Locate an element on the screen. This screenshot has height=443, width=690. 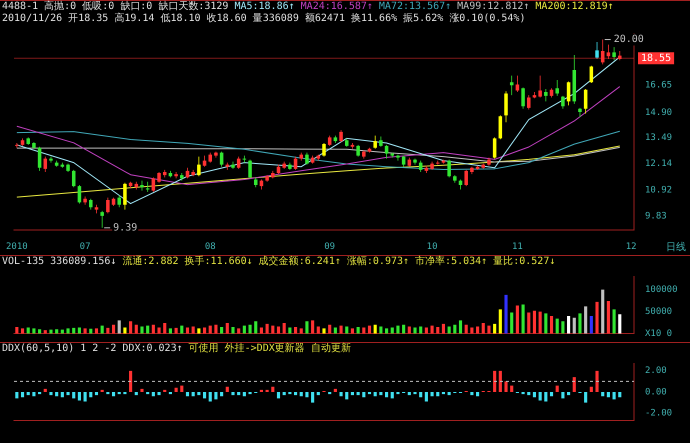
x-tick-label: 08 is located at coordinates (210, 247).